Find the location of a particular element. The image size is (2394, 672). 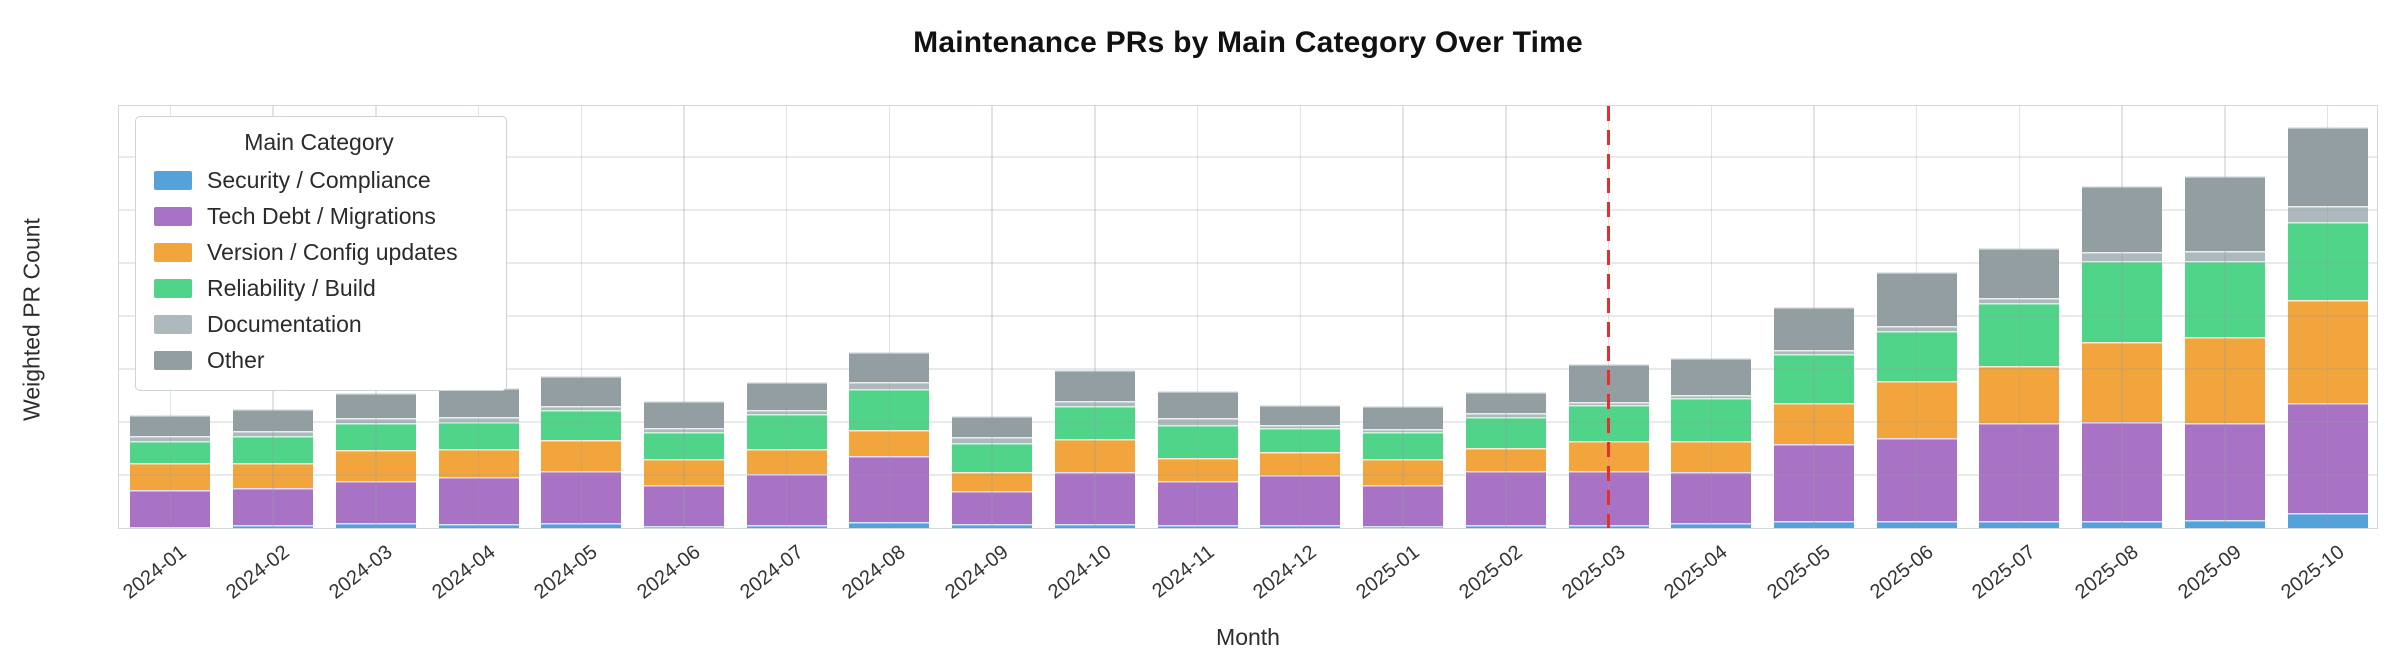

y-axis-label: Weighted PR Count is located at coordinates (31, 319).